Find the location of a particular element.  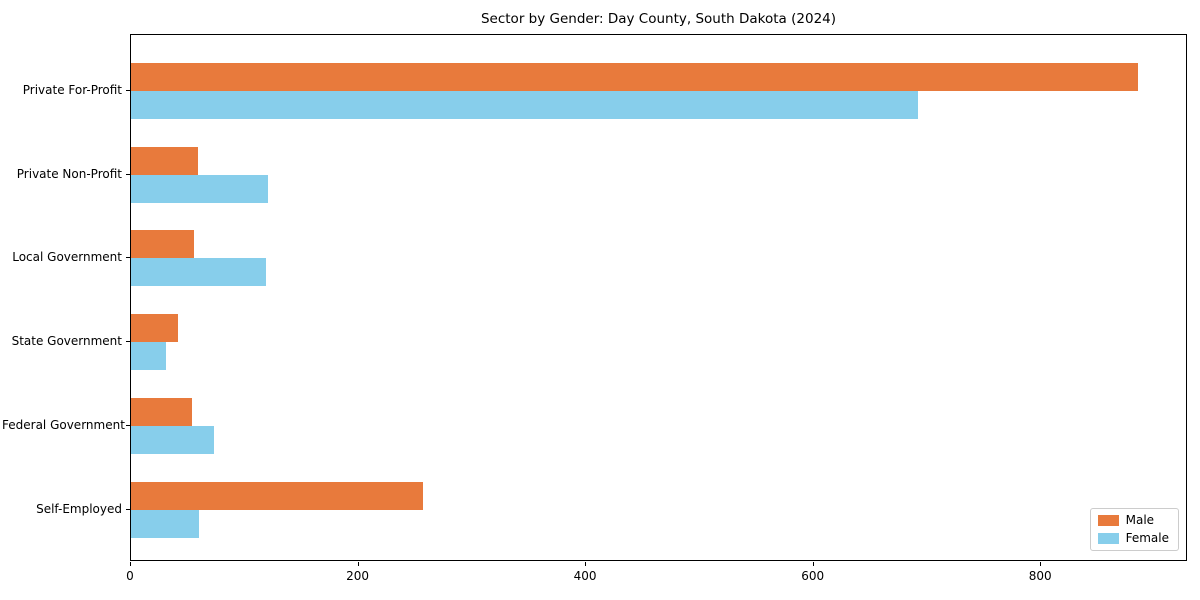

bar-female-federal-government is located at coordinates (173, 440).